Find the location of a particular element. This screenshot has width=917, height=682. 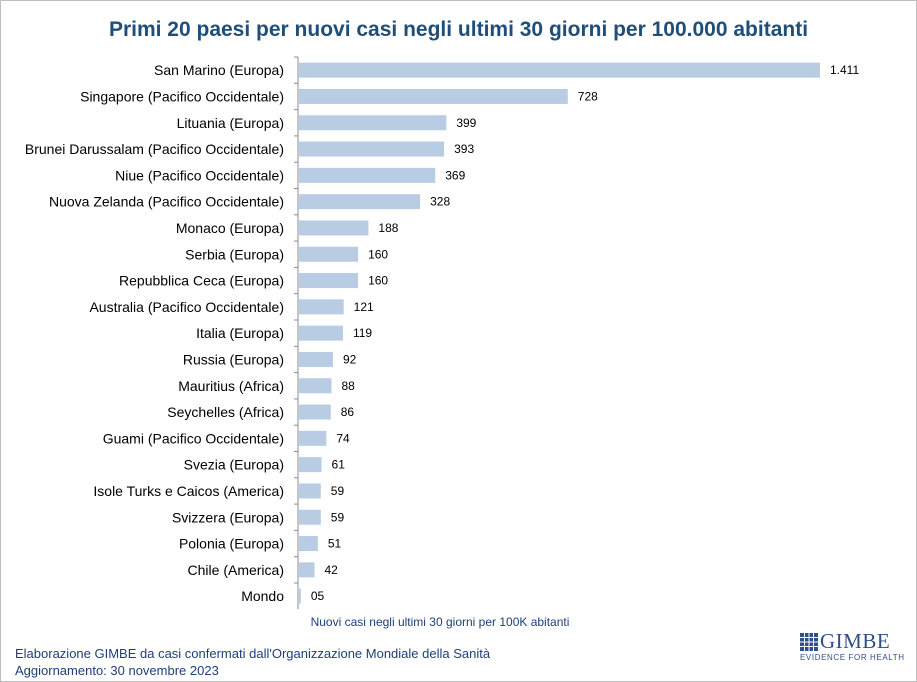

category-label: Brunei Darussalam (Pacifico Occidentale) is located at coordinates (154, 149).